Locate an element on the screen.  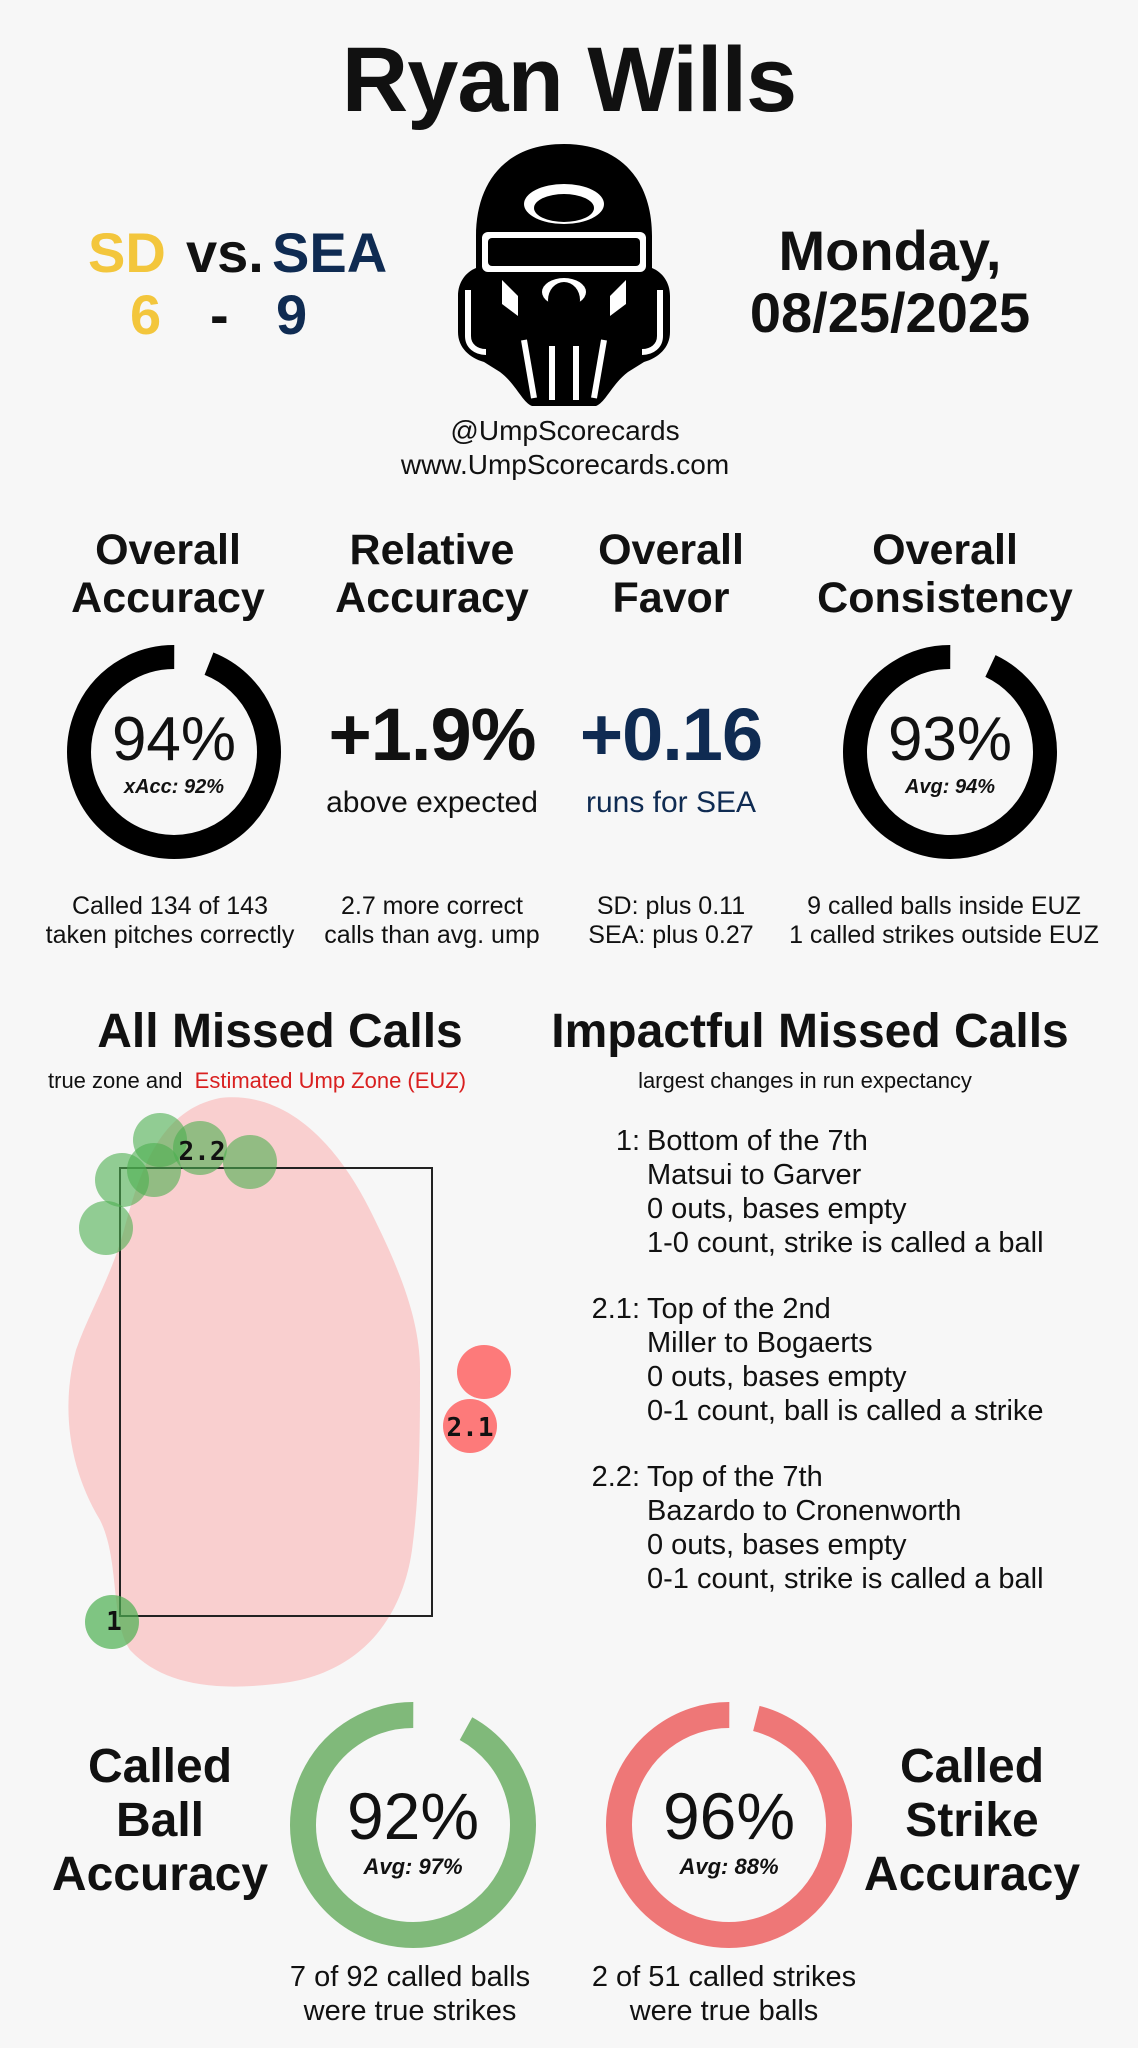
website-url: www.UmpScorecards.com is located at coordinates (565, 464).